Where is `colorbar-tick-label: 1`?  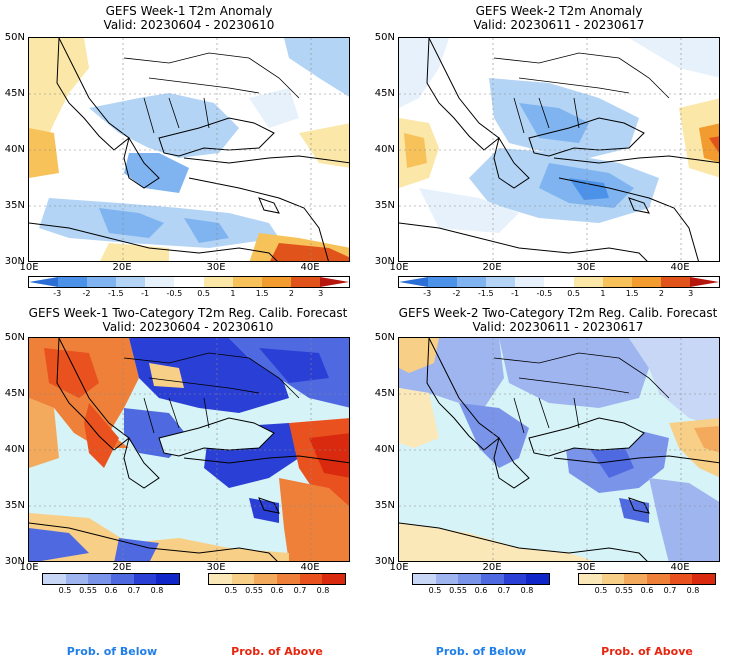 colorbar-tick-label: 1 is located at coordinates (603, 293).